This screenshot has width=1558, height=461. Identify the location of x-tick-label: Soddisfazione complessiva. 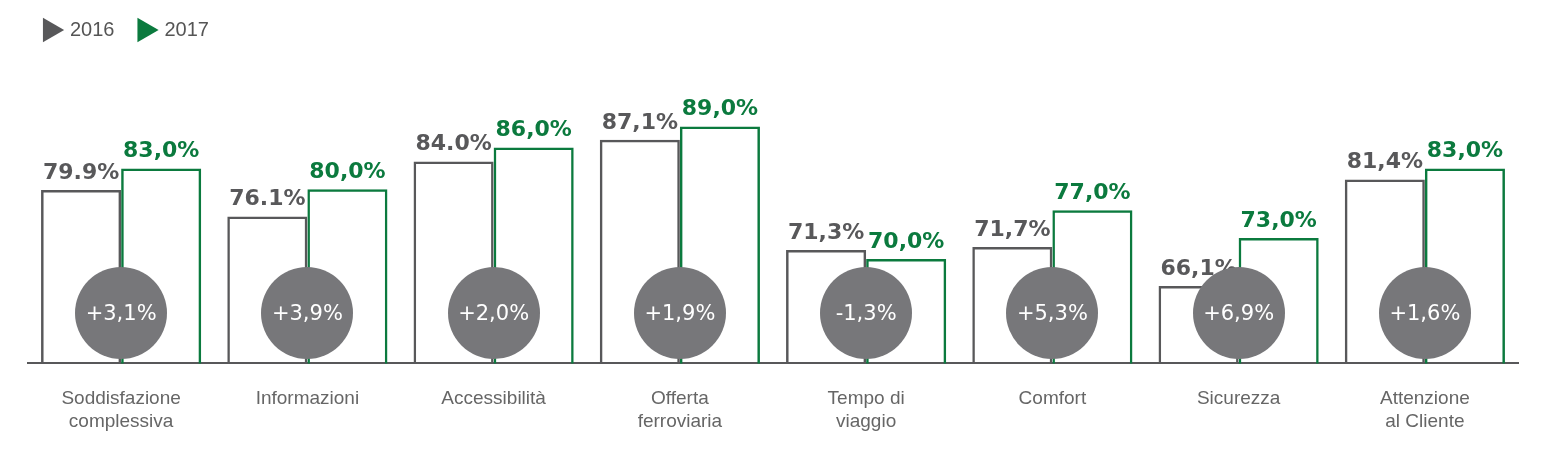
(121, 409).